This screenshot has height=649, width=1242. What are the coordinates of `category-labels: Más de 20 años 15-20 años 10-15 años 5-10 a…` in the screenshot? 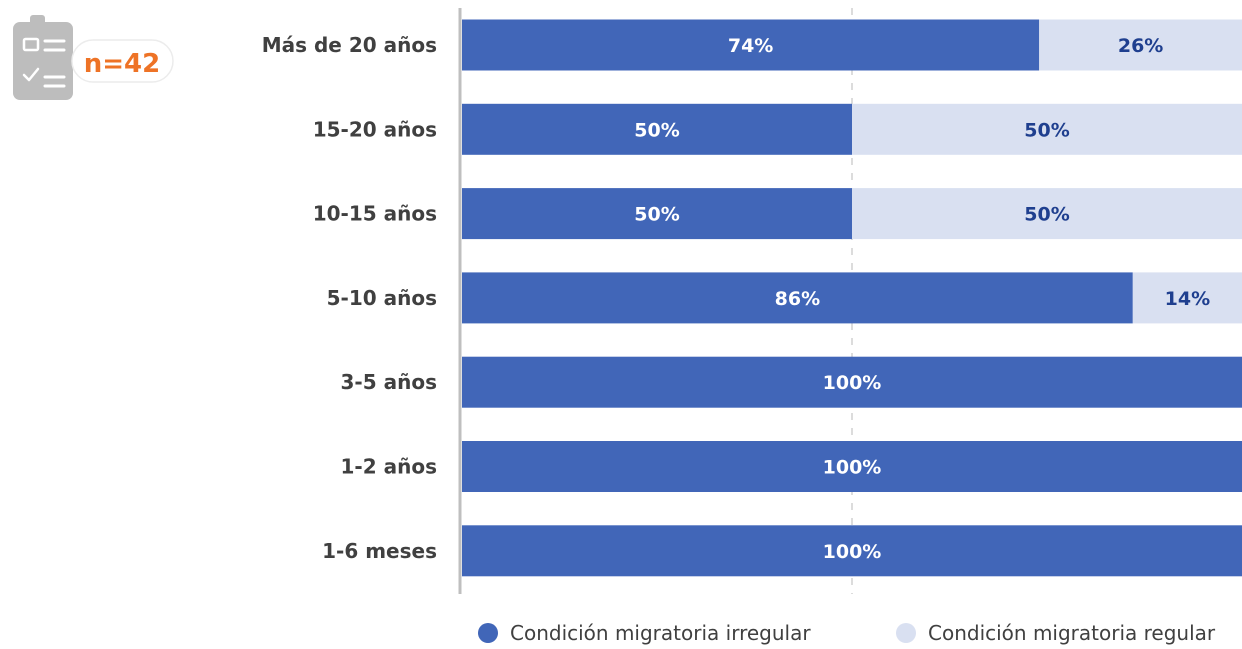 It's located at (349, 298).